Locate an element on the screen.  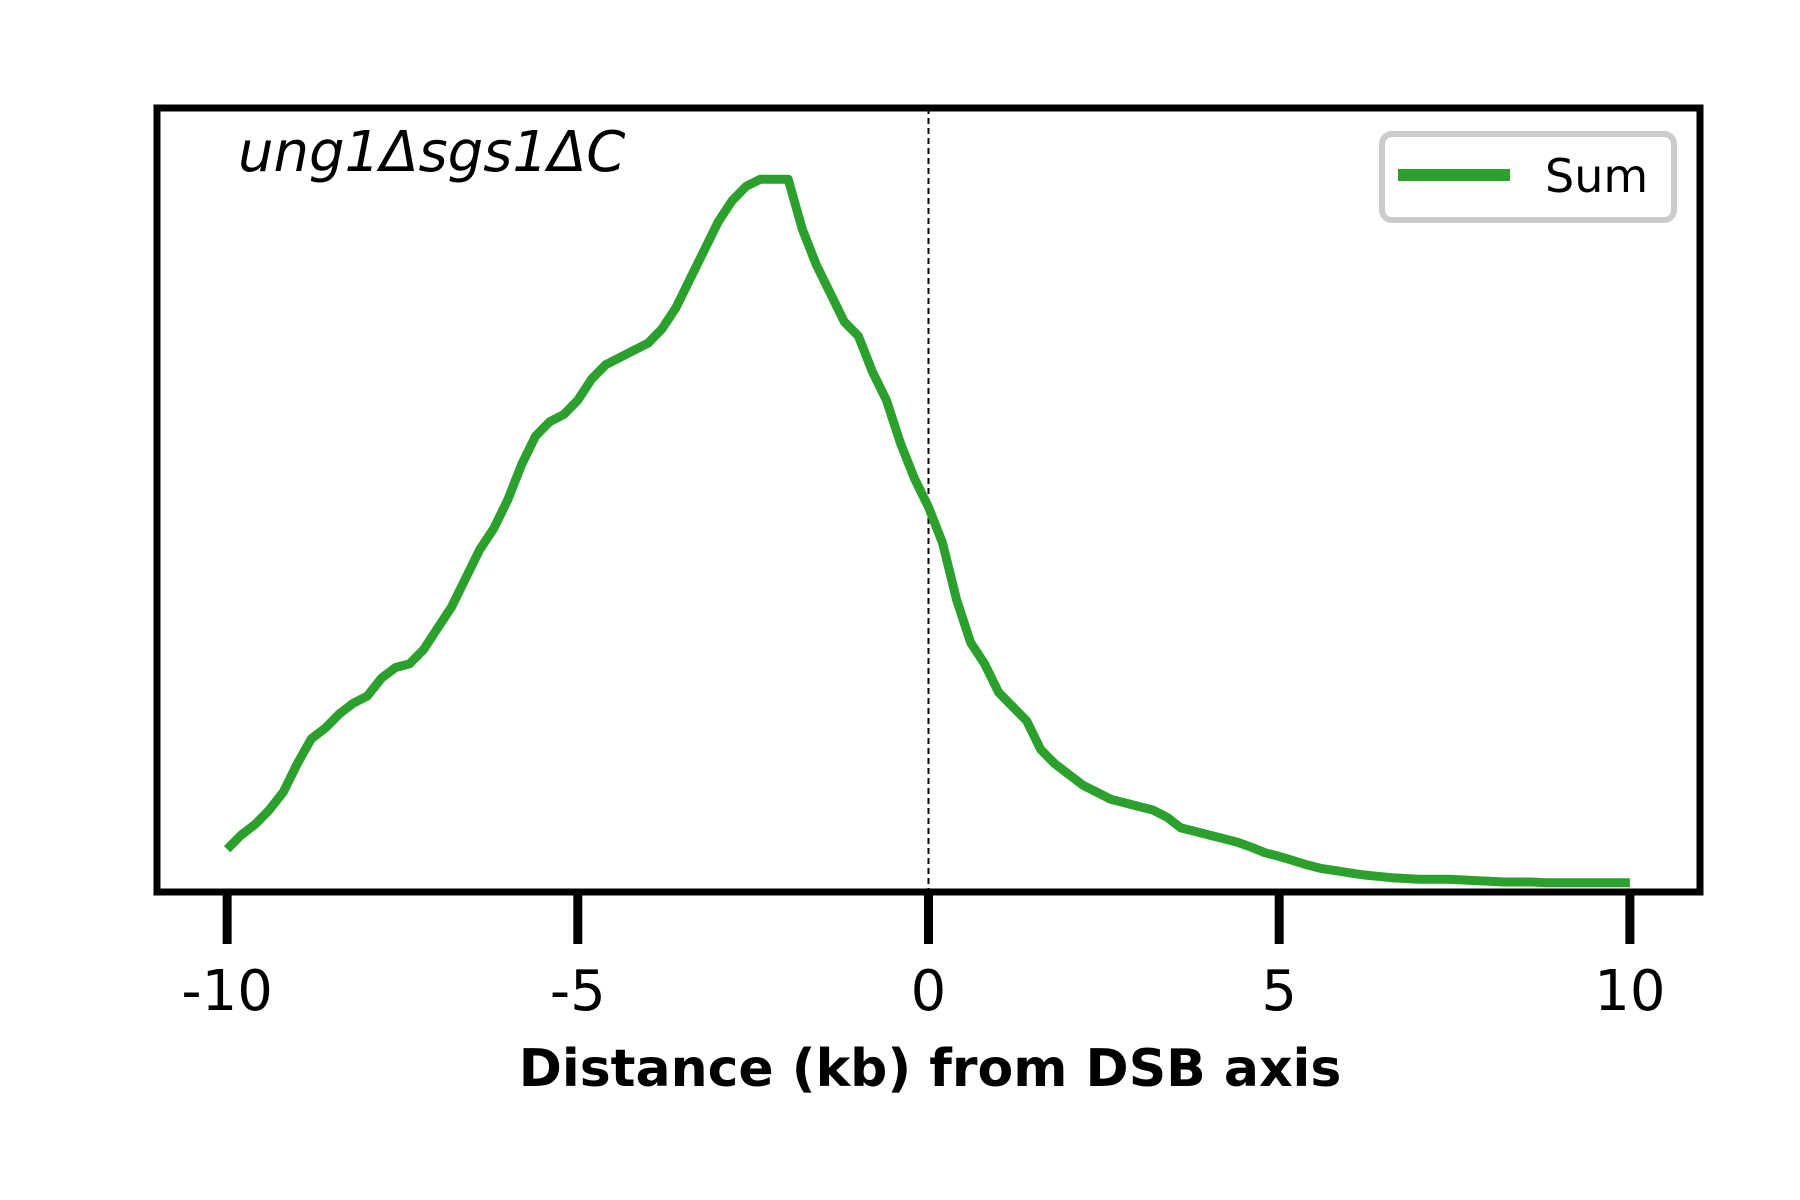
x-axis-label: Distance (kb) from DSB axis is located at coordinates (930, 1069).